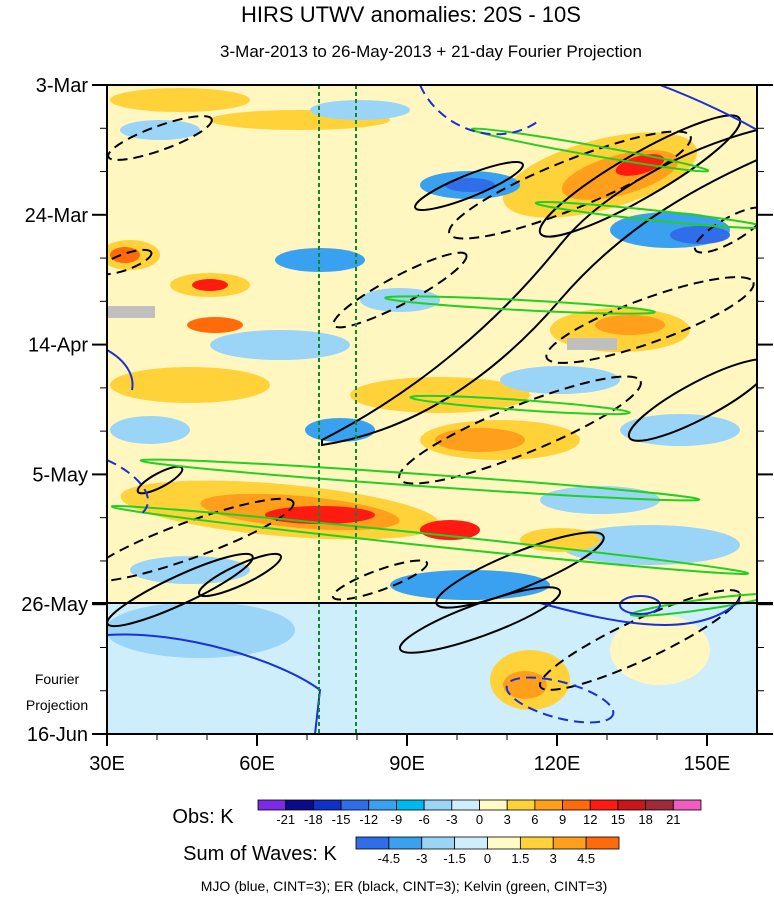 The width and height of the screenshot is (774, 899). I want to click on colorbar-level-label: 9, so click(562, 819).